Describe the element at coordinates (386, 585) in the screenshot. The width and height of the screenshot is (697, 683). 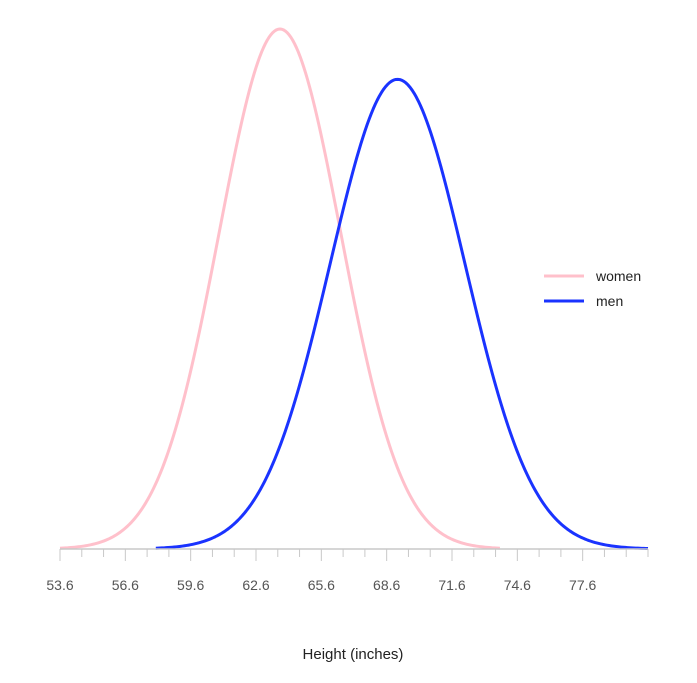
I see `x-tick-label: 68.6` at that location.